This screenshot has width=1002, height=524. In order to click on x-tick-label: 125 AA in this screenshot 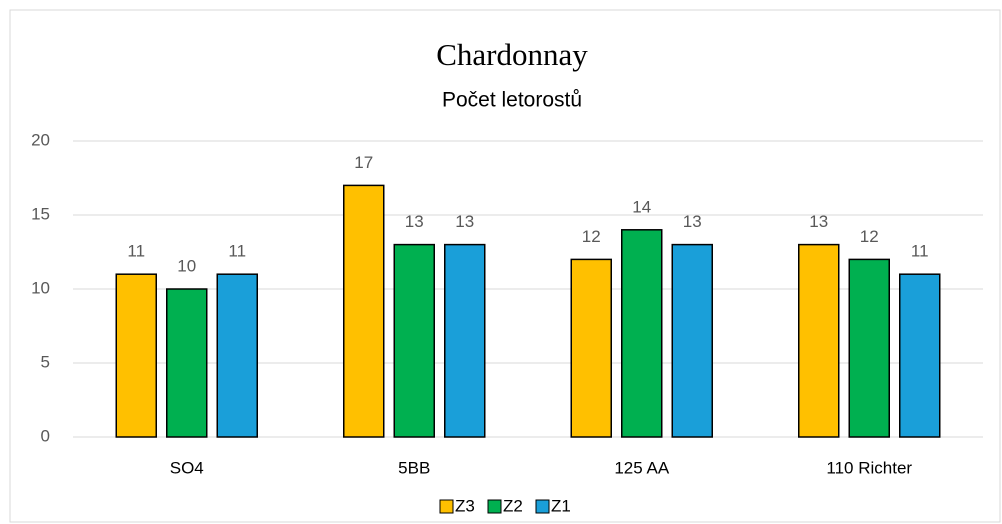, I will do `click(641, 467)`.